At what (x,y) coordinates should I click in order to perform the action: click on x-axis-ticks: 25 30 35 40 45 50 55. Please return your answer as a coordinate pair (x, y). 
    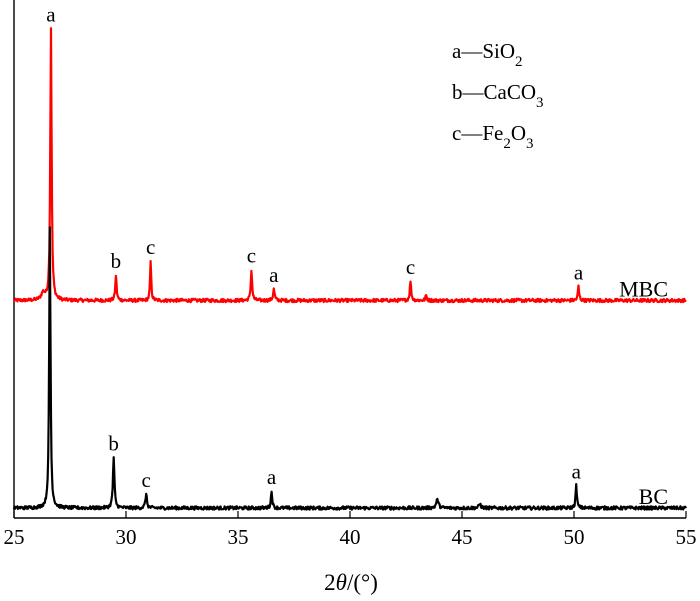
    Looking at the image, I should click on (350, 530).